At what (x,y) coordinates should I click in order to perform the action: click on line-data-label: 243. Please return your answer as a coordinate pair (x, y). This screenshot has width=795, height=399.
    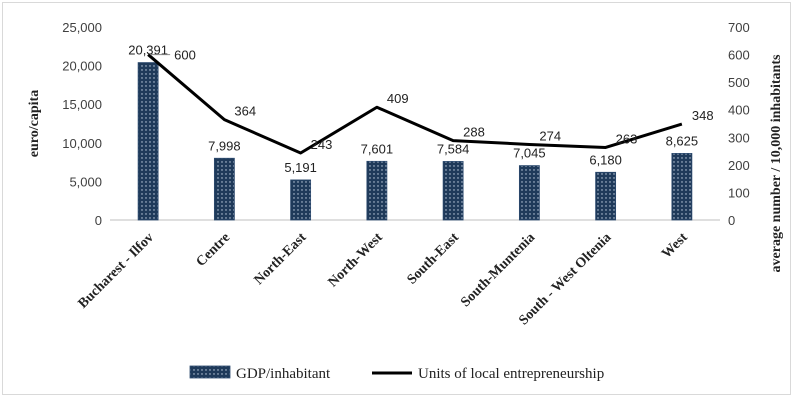
    Looking at the image, I should click on (322, 144).